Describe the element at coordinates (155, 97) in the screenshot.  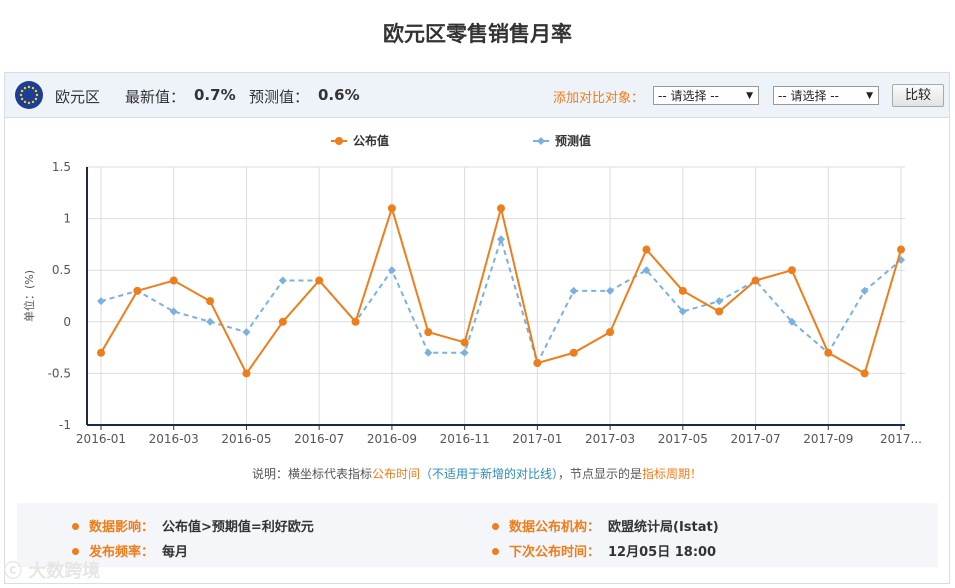
I see `latest-value-label: 最新值：` at that location.